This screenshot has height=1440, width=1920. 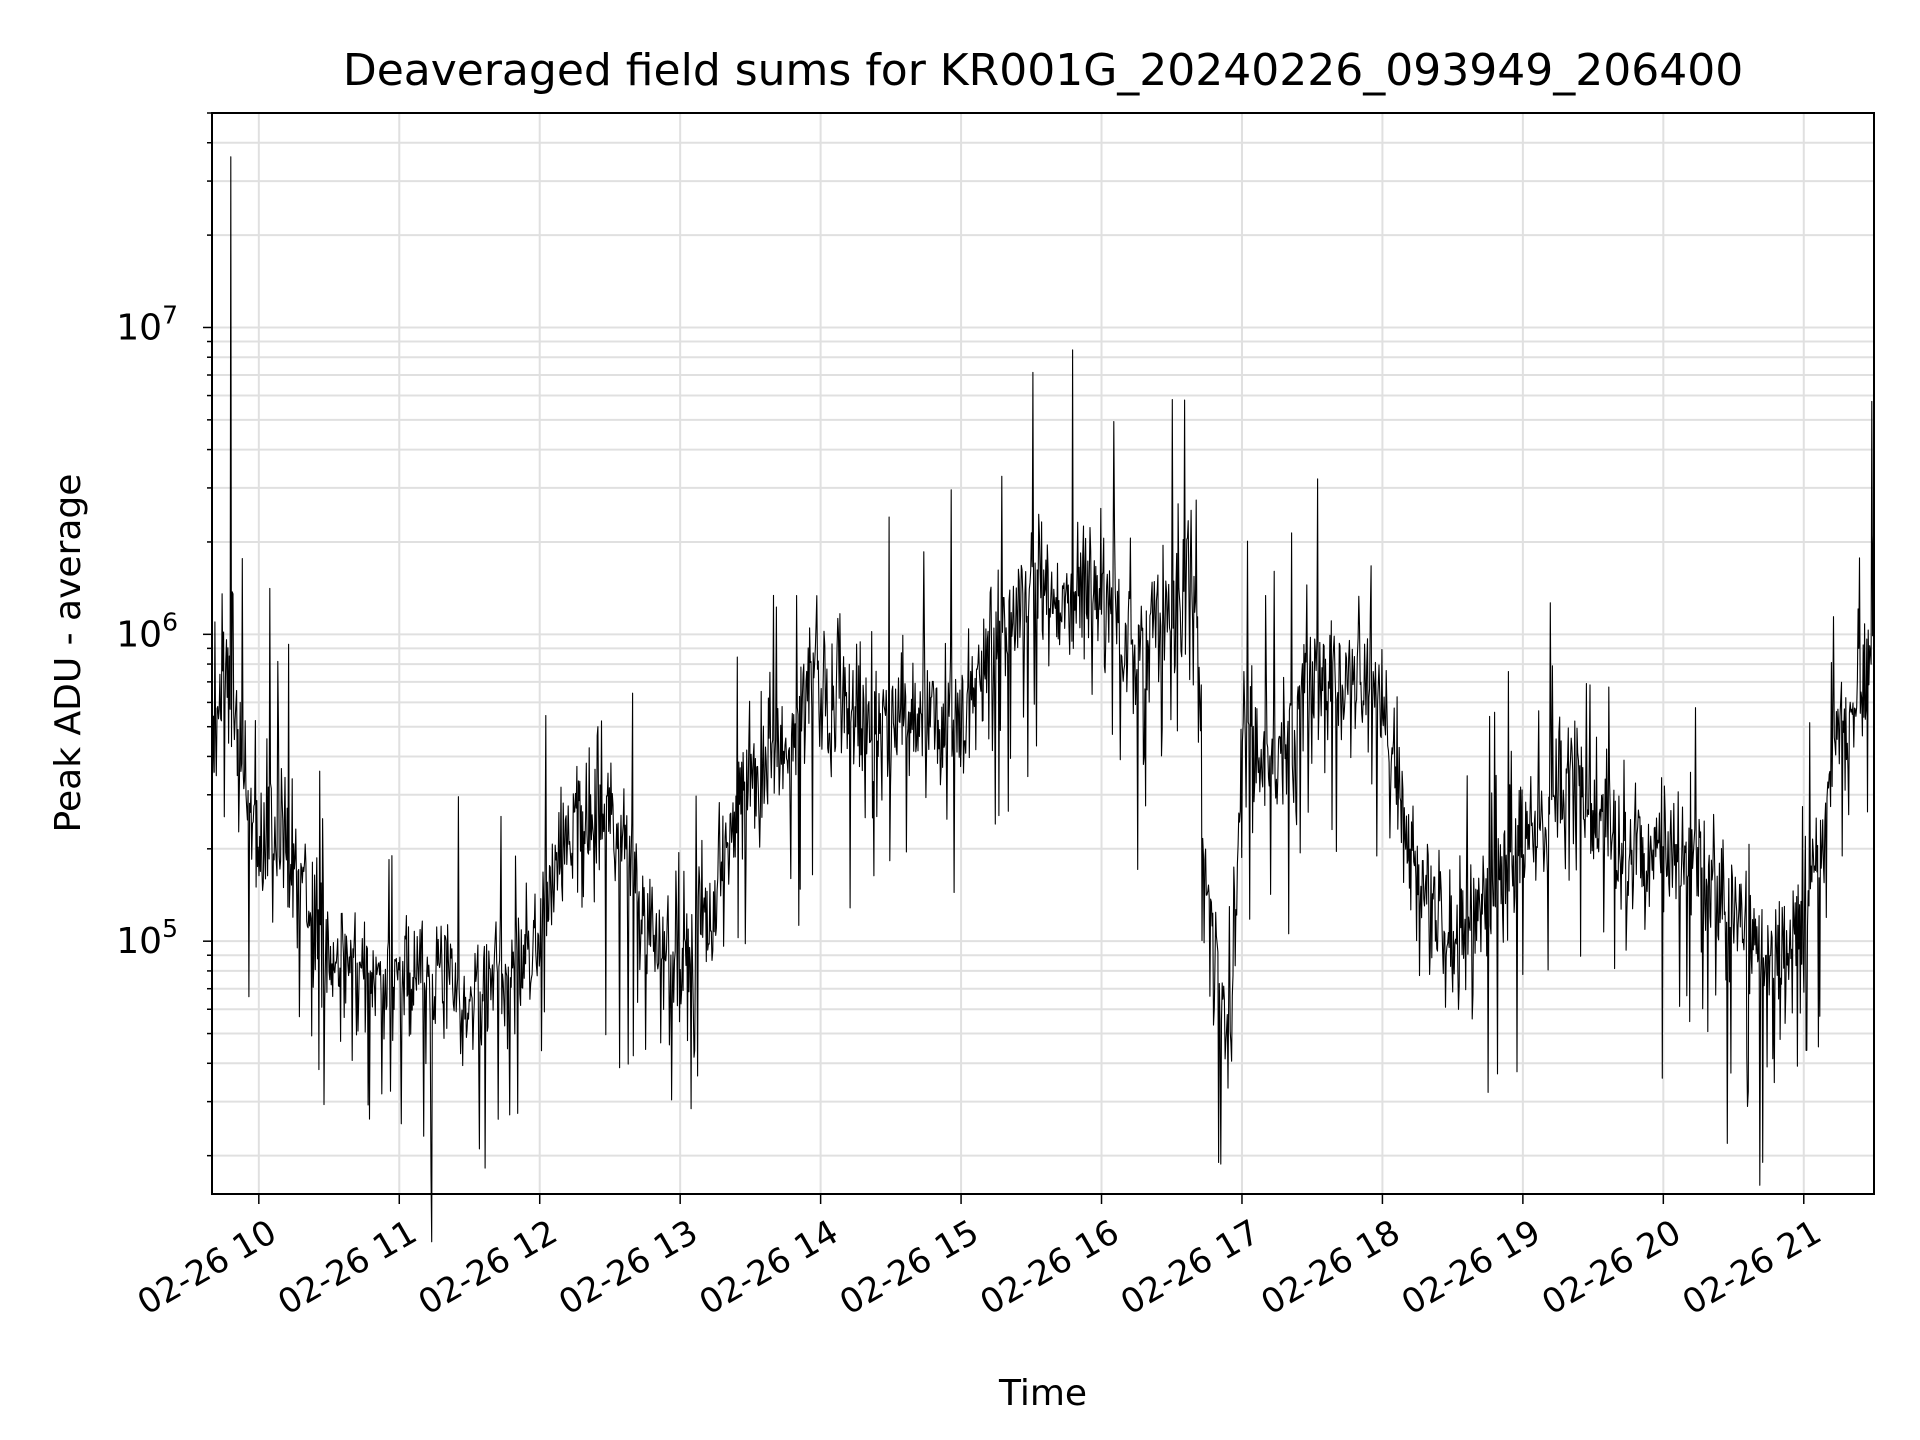 I want to click on x-axis-label: Time, so click(x=1042, y=1393).